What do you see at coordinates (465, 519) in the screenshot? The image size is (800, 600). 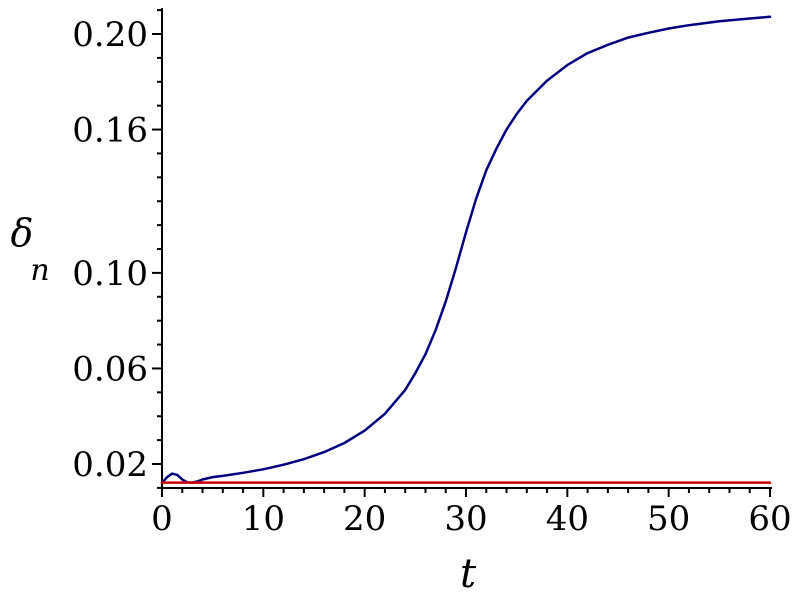 I see `x-tick-label: 30` at bounding box center [465, 519].